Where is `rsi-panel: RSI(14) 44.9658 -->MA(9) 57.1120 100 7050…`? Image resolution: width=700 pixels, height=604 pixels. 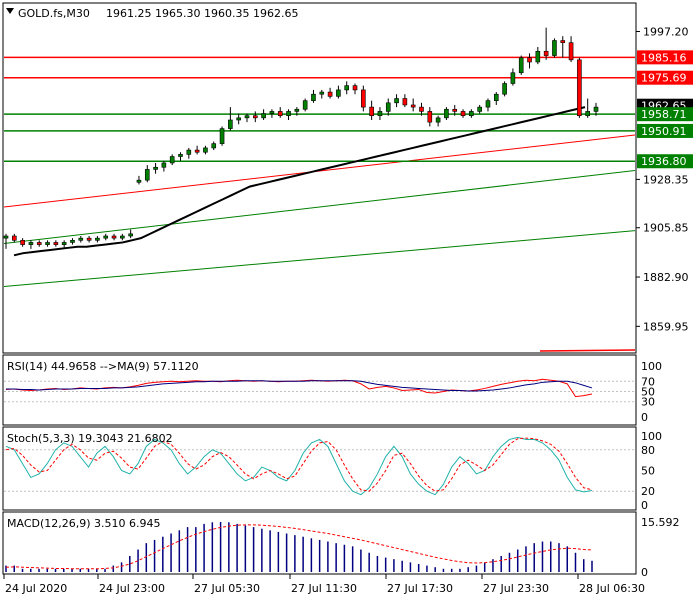
rsi-panel: RSI(14) 44.9658 -->MA(9) 57.1120 100 7050… is located at coordinates (332, 390).